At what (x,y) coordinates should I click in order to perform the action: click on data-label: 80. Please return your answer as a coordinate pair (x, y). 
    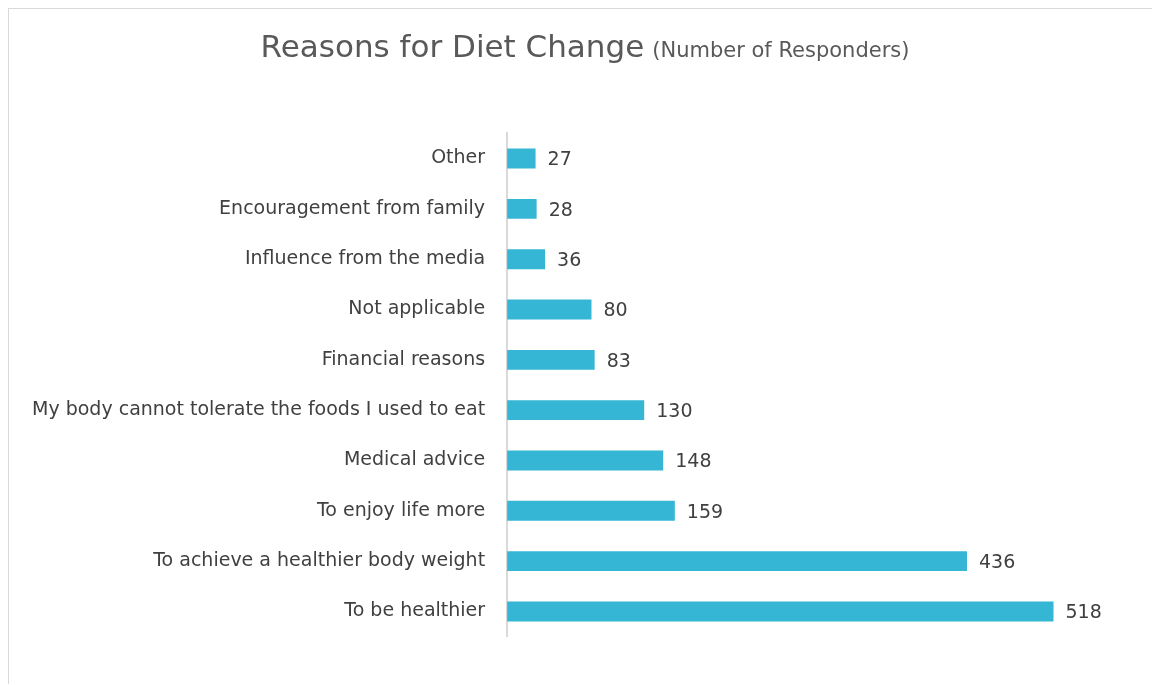
    Looking at the image, I should click on (615, 309).